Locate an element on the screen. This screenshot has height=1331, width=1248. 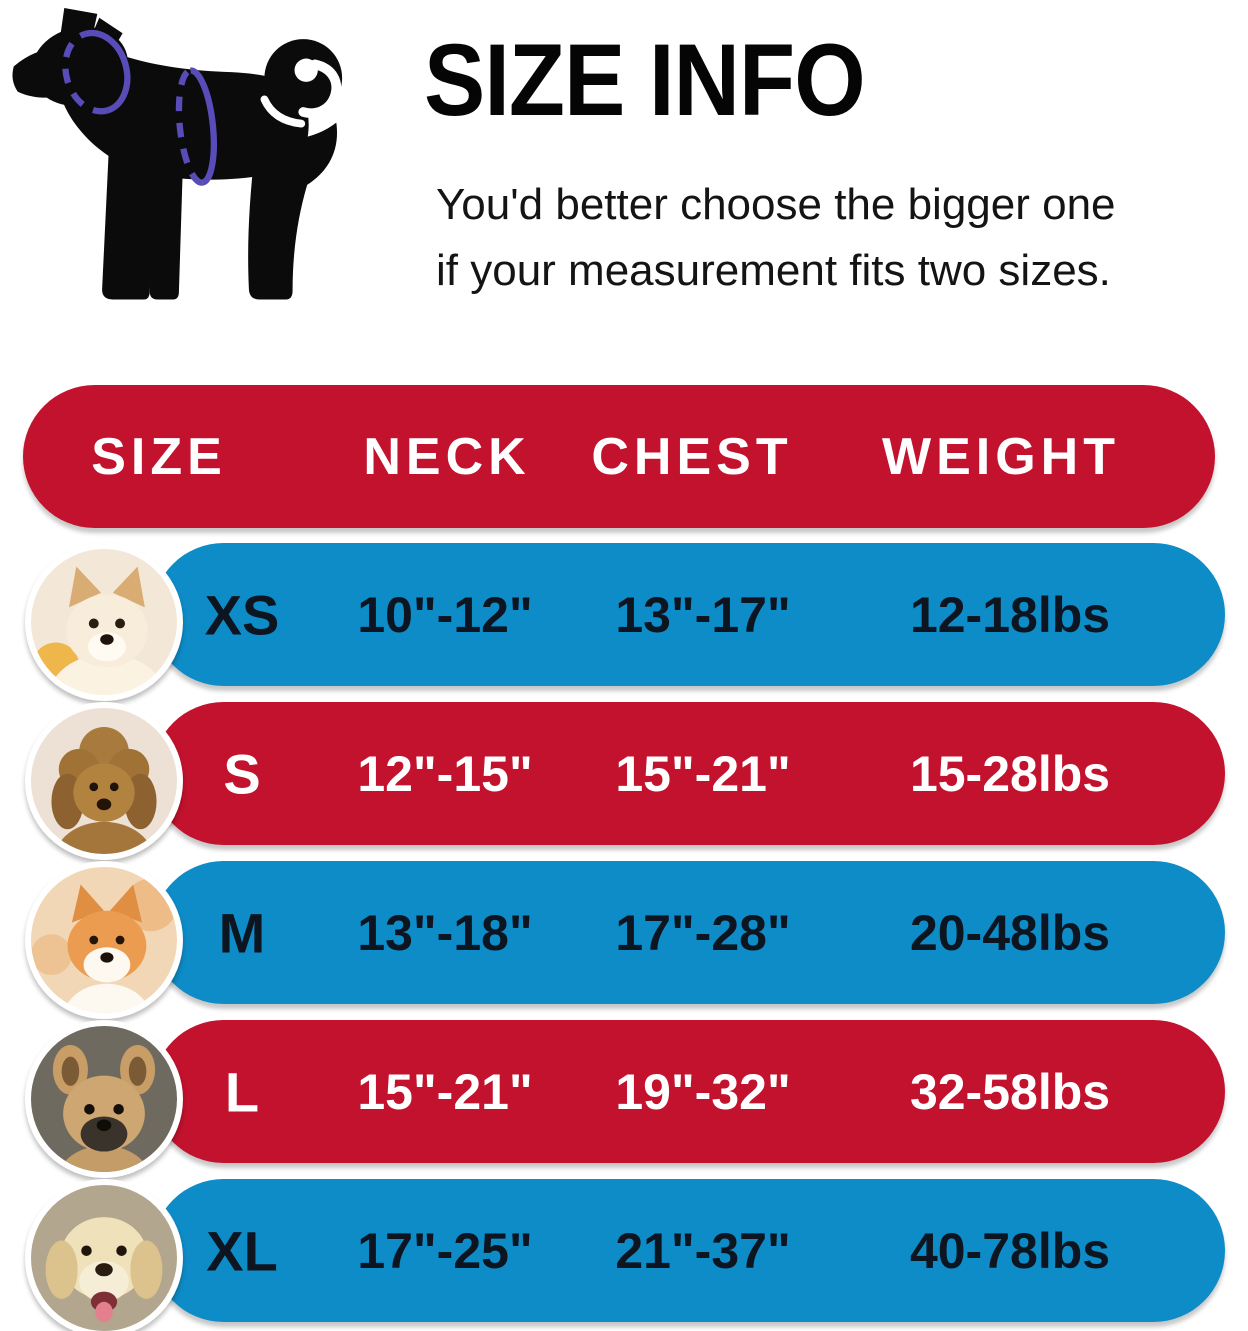
chest-value: 15"-21" is located at coordinates (703, 774).